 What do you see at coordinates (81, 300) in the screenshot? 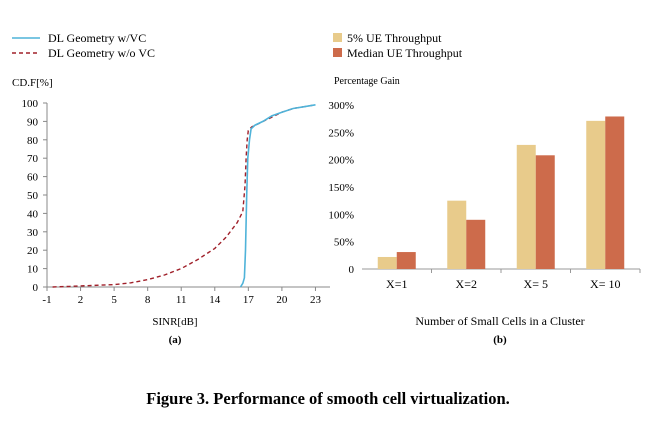
I see `panel-a-x-tick-label: 2` at bounding box center [81, 300].